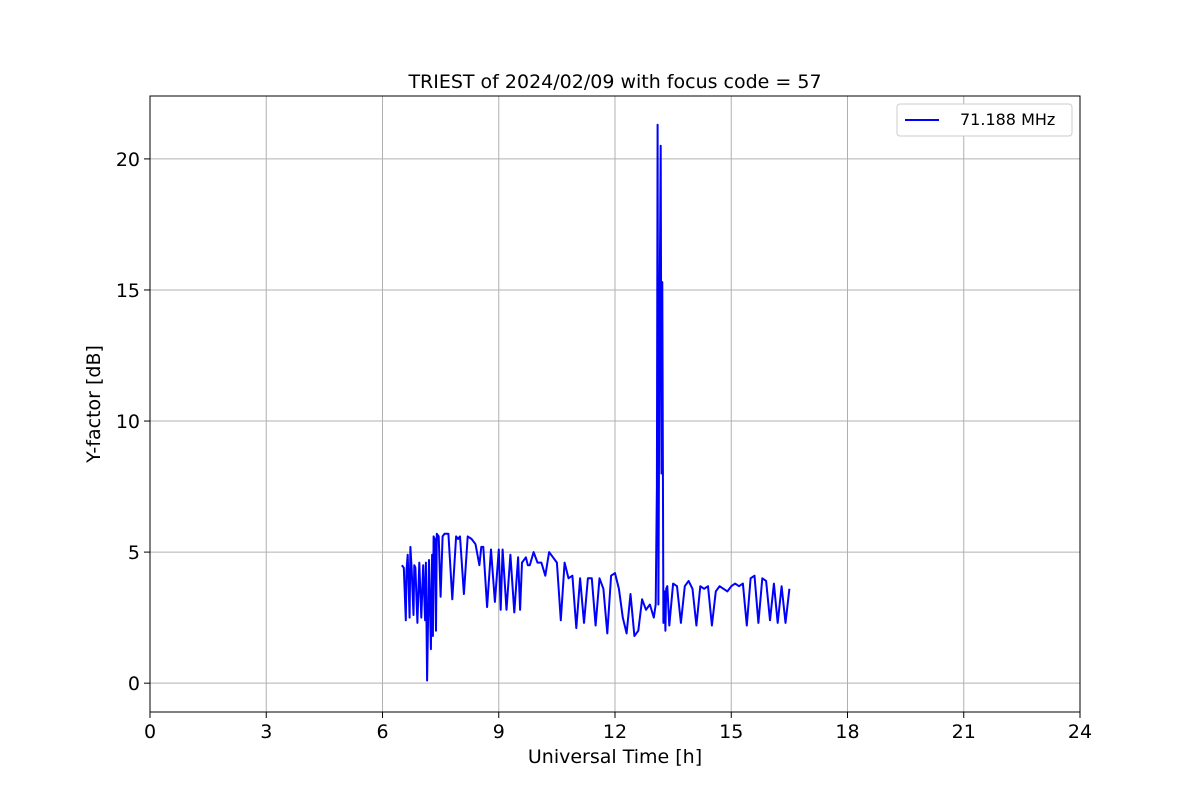 The height and width of the screenshot is (800, 1200). I want to click on x-tick-label-8: 24, so click(1080, 732).